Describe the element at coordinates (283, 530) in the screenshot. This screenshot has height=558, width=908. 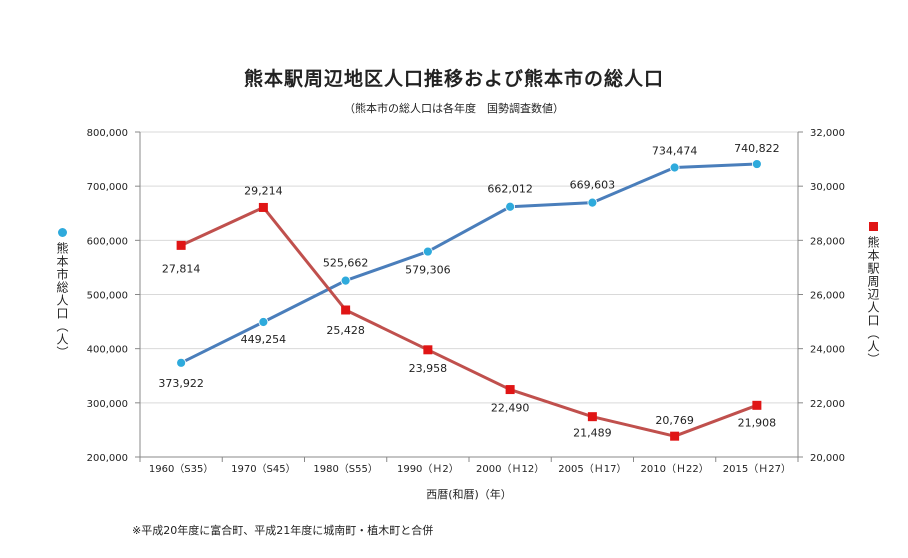
I see `footnote: ※平成20年度に富合町、平成21年度に城南町・植木町と合併` at that location.